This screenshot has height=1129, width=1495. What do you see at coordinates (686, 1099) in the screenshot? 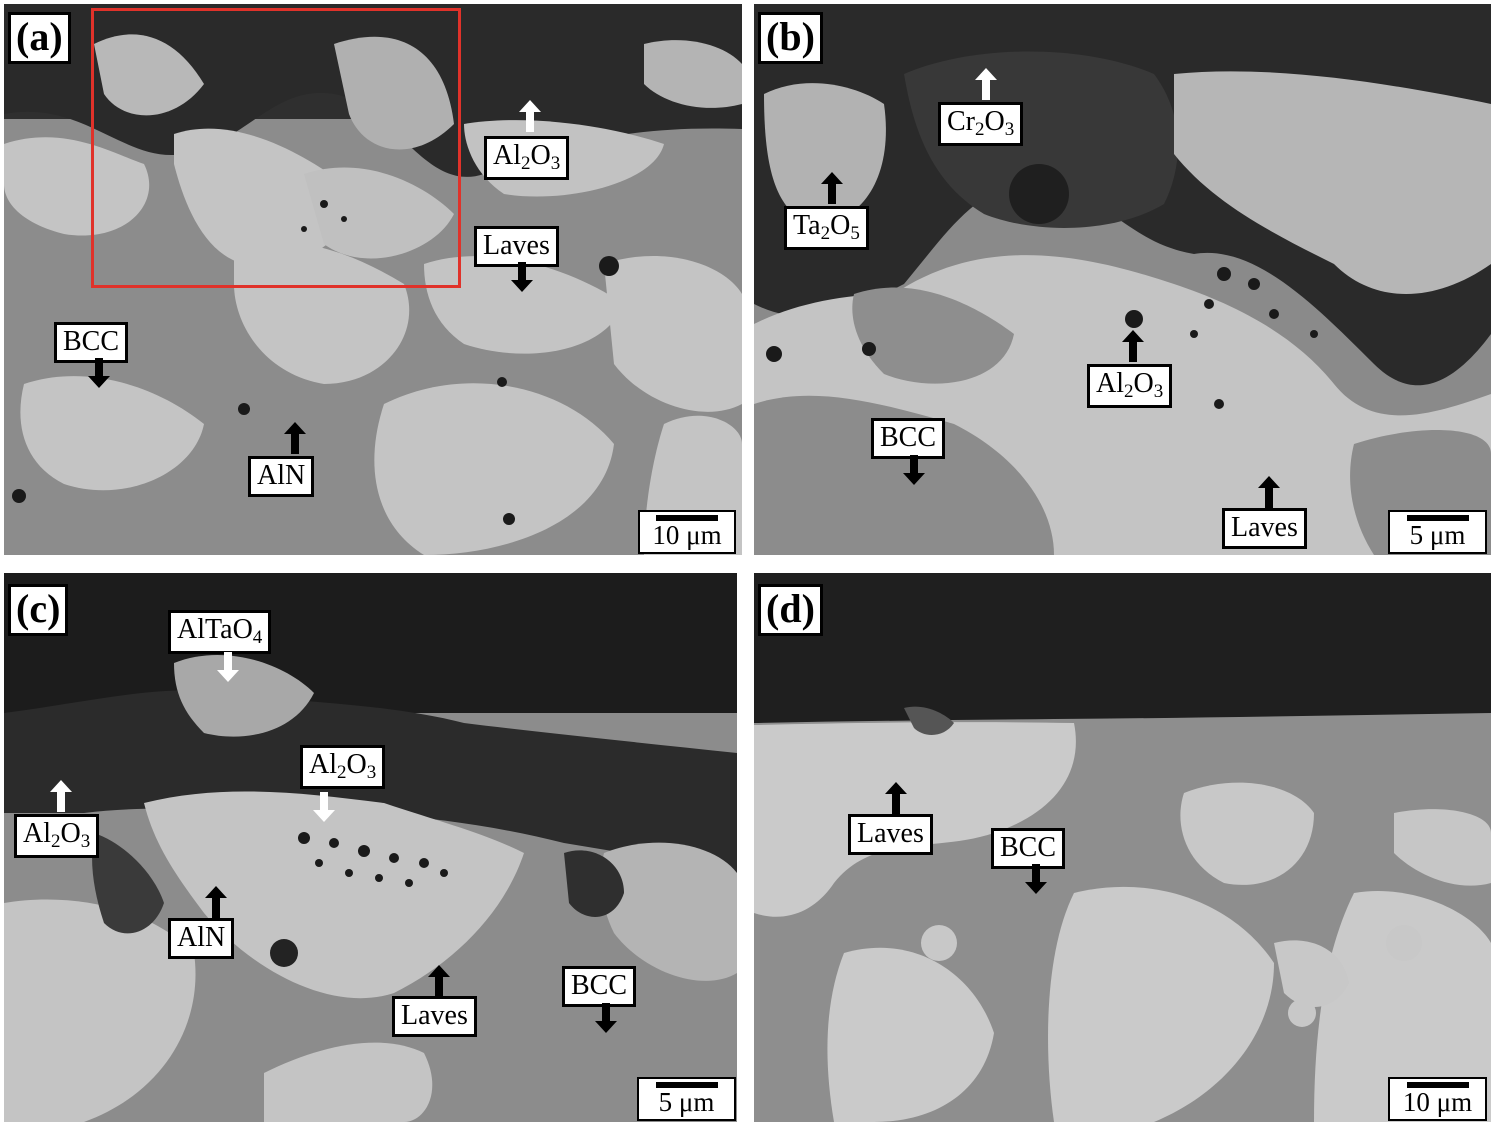
I see `scale-bar-c: 5 μm` at bounding box center [686, 1099].